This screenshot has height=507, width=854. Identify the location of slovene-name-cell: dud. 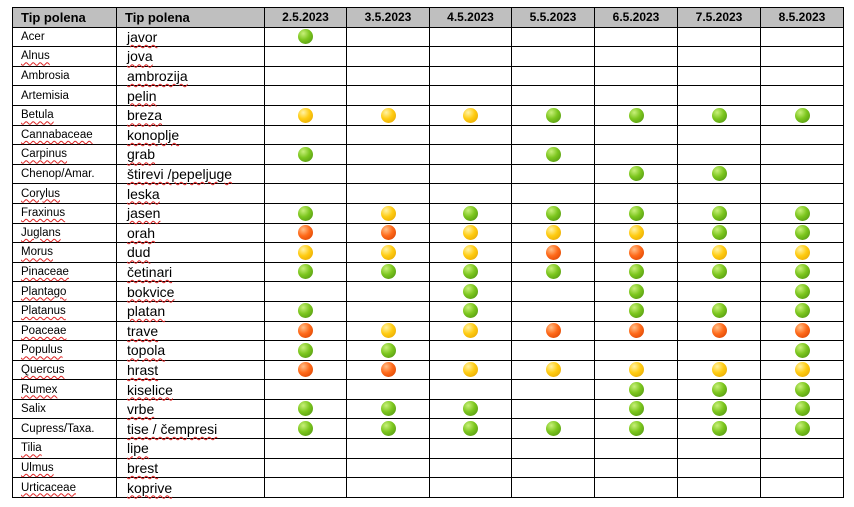
(190, 252).